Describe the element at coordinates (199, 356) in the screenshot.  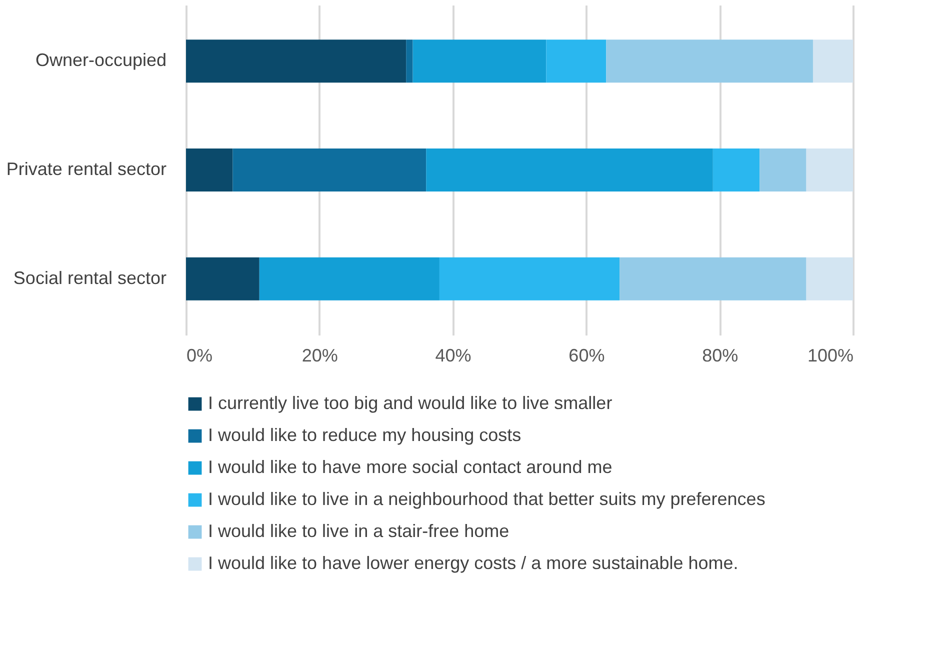
I see `x-tick-label: 0%` at that location.